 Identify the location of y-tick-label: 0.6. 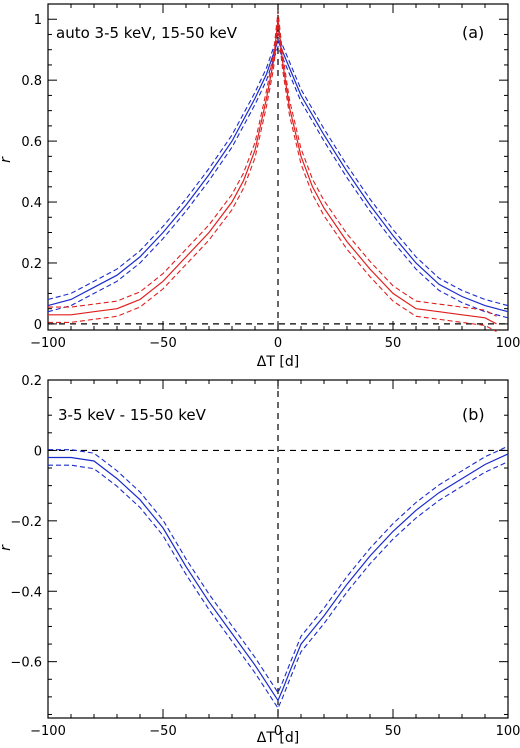
(31, 142).